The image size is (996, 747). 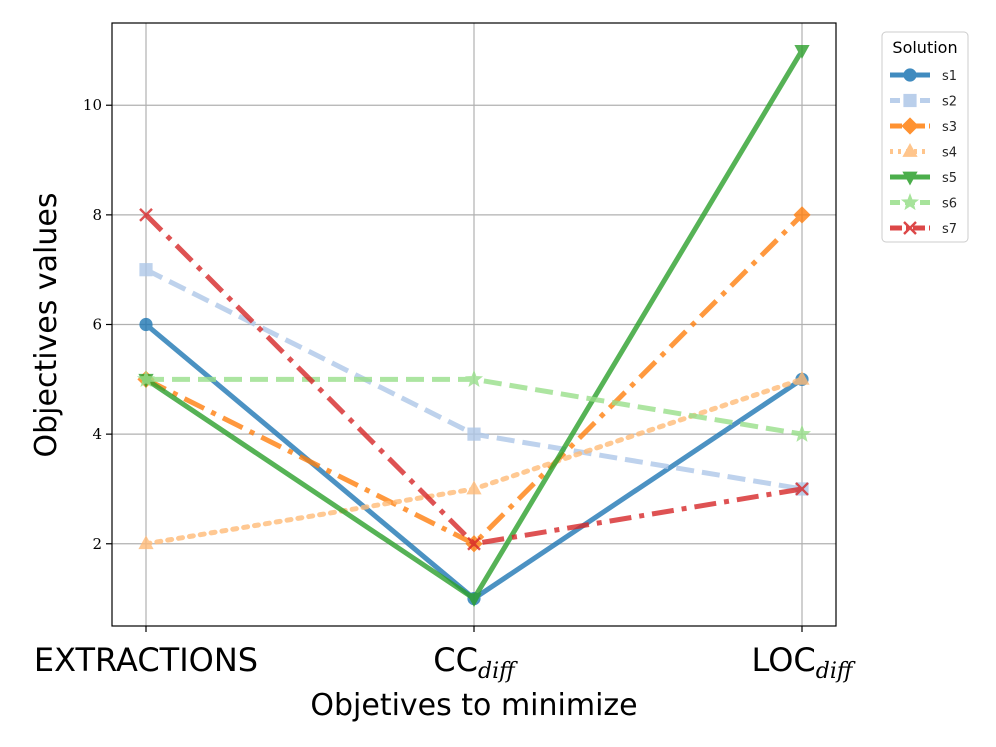 I want to click on legend-label: s1, so click(x=949, y=76).